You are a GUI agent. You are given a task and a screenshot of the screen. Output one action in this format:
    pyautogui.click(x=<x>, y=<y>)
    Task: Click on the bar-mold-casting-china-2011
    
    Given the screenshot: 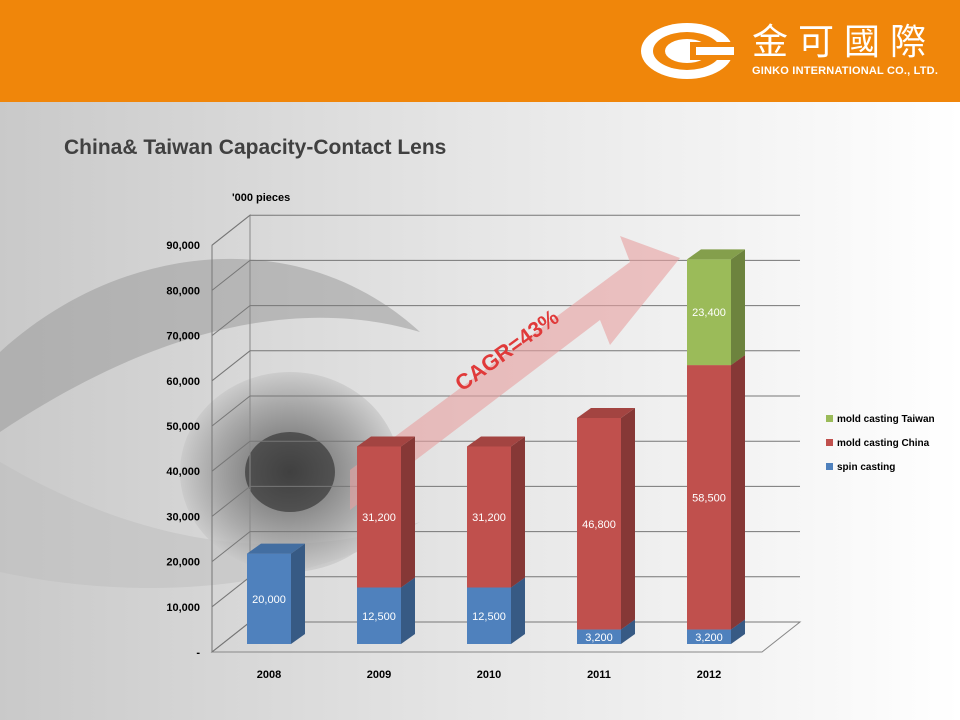 What is the action you would take?
    pyautogui.click(x=606, y=519)
    